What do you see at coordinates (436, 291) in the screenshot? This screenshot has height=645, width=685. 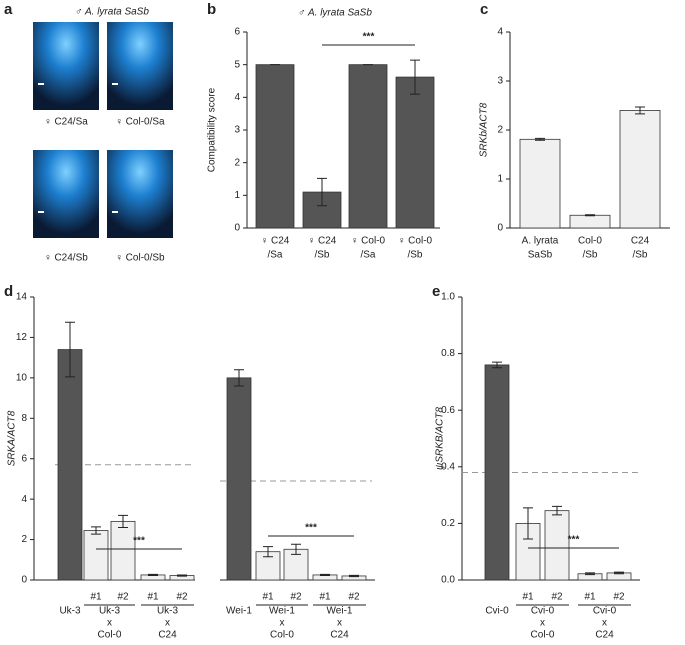 I see `panel-label: e` at bounding box center [436, 291].